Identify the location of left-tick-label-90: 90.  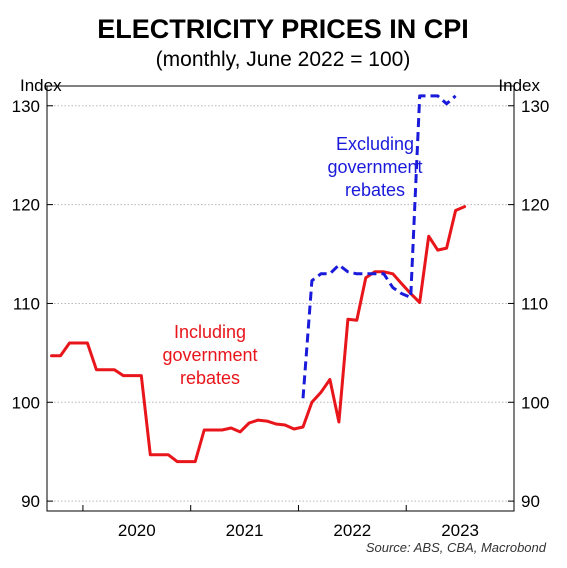
(30, 501).